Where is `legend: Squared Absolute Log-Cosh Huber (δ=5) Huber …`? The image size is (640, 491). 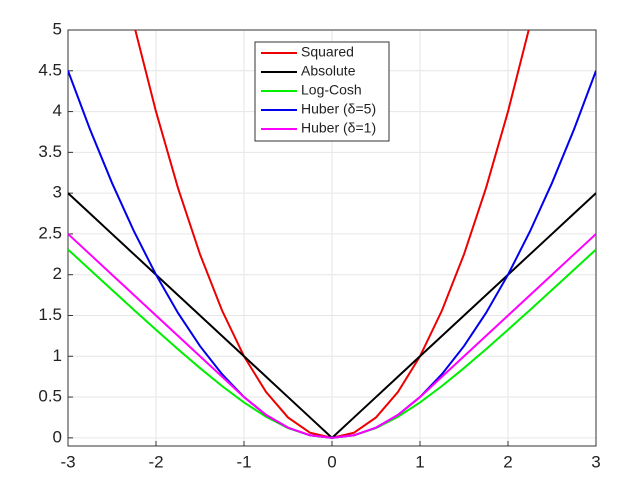 legend: Squared Absolute Log-Cosh Huber (δ=5) Huber … is located at coordinates (322, 91).